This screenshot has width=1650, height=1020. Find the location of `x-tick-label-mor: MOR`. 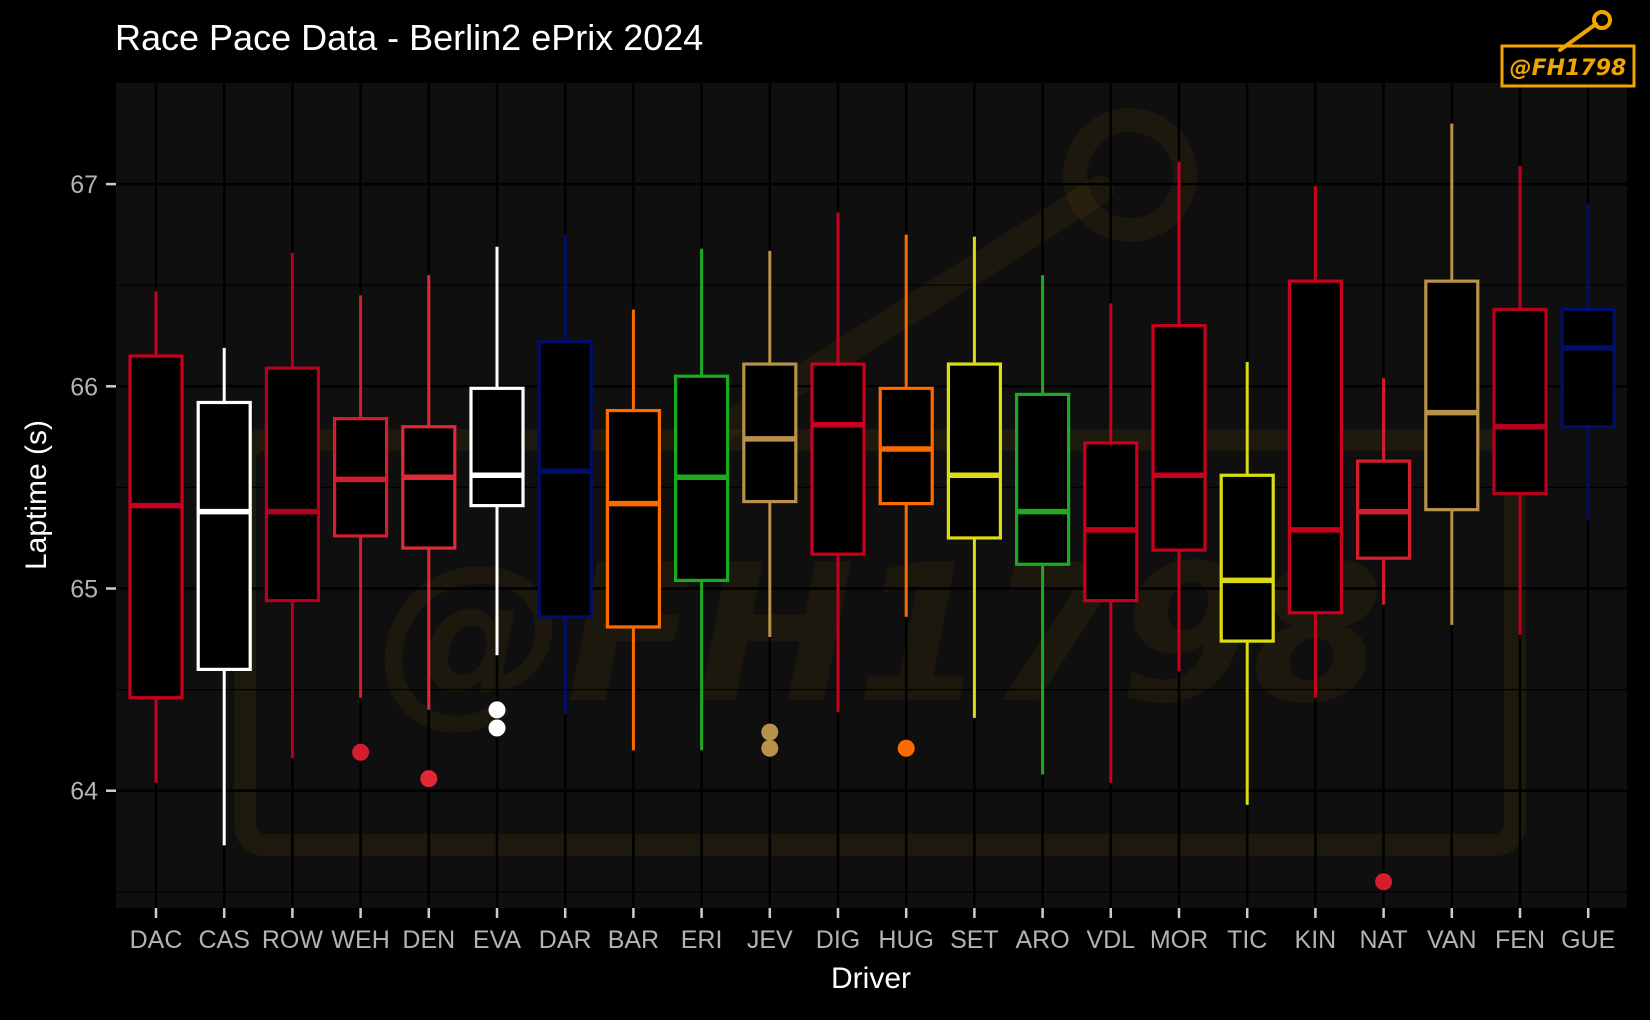

x-tick-label-mor: MOR is located at coordinates (1179, 940).